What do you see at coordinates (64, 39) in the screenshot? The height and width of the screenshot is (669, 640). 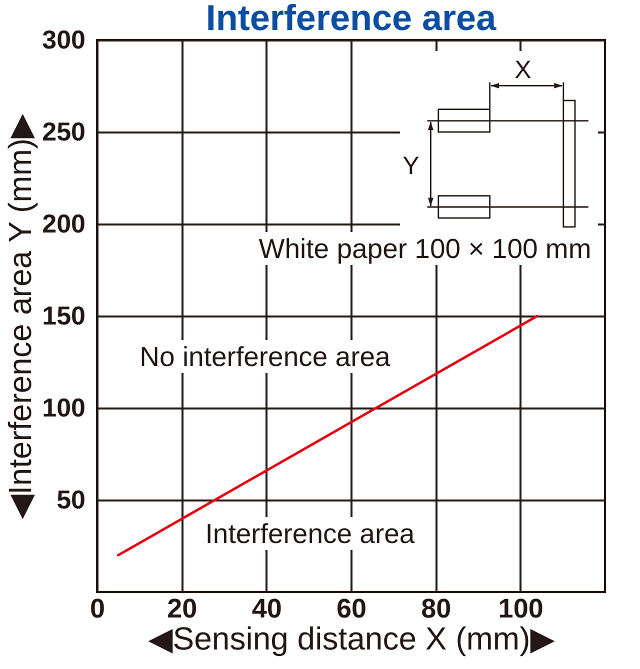 I see `y-tick-label: 300` at bounding box center [64, 39].